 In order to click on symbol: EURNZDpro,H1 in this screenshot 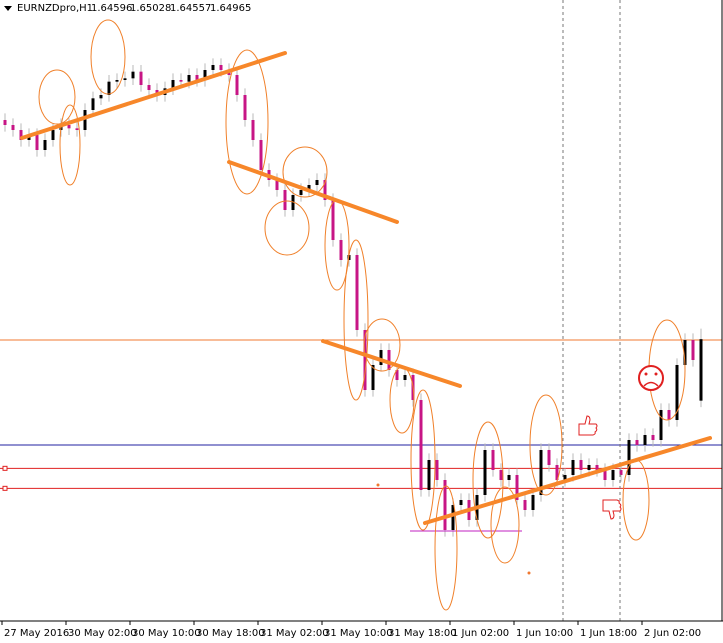, I will do `click(55, 8)`.